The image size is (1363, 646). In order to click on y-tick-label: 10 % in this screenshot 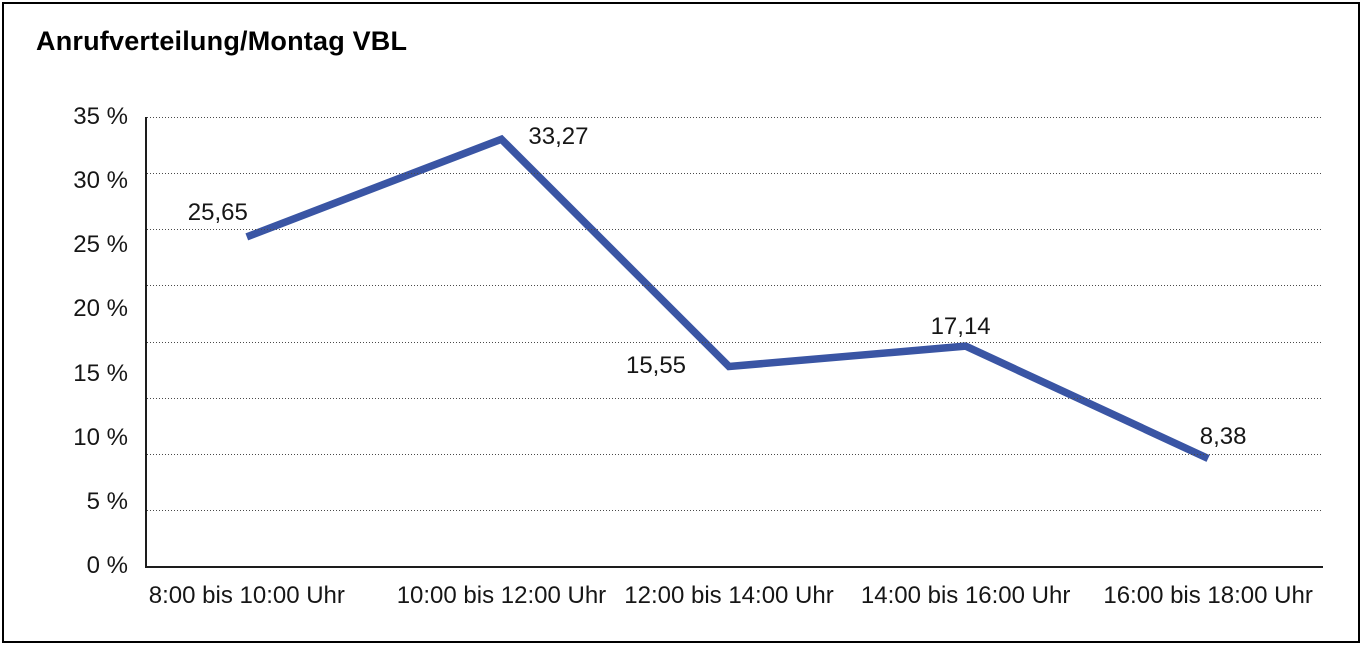, I will do `click(100, 437)`.